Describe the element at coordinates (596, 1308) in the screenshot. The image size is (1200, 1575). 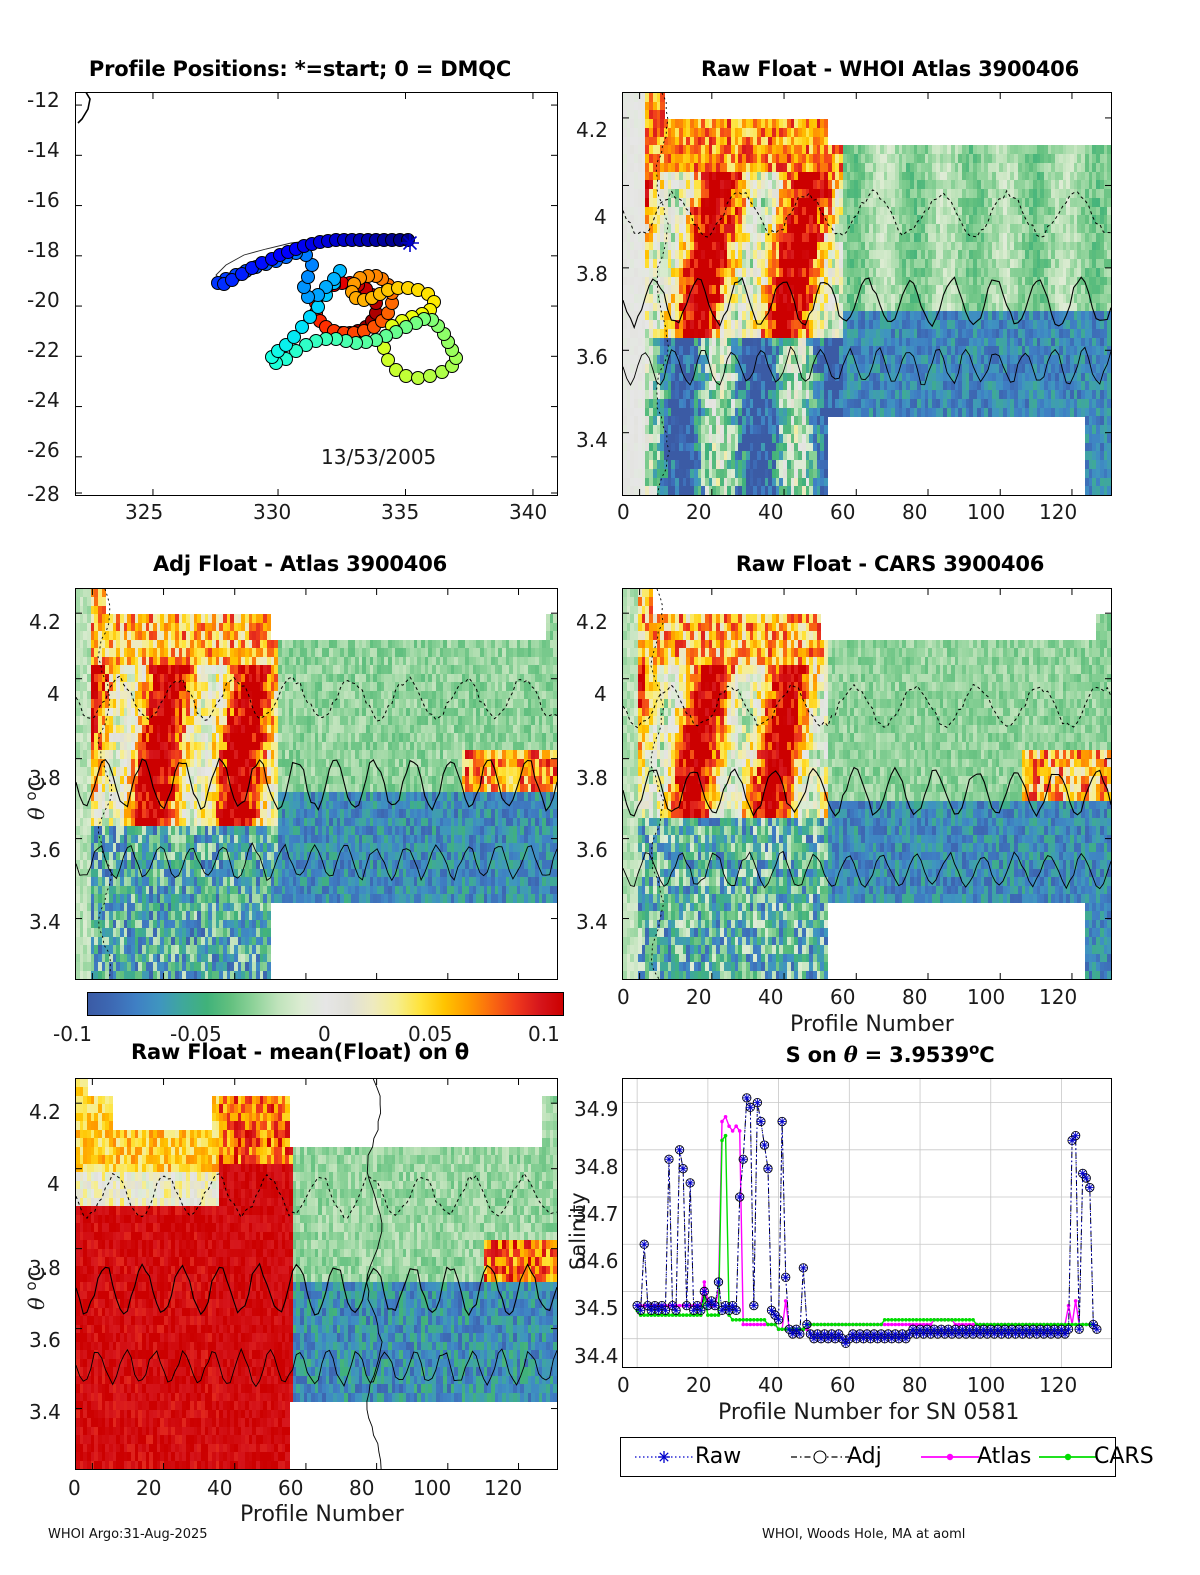
I see `s-on-theta-ytick: 34.5` at that location.